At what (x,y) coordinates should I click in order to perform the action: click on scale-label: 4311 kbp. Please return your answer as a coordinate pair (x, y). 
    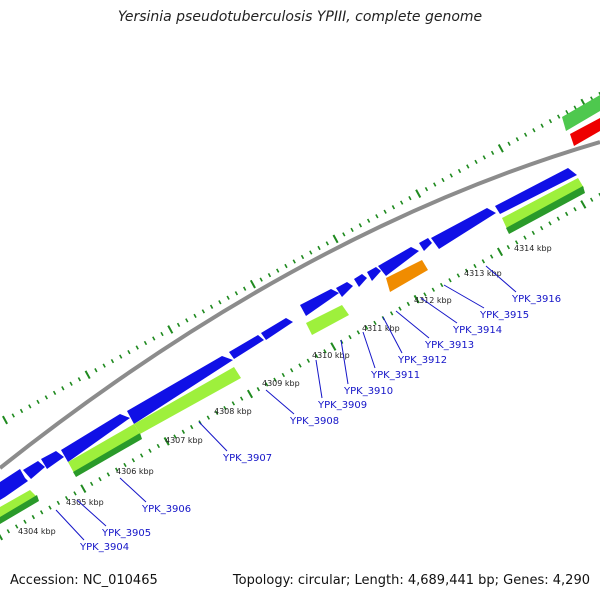
    Looking at the image, I should click on (381, 328).